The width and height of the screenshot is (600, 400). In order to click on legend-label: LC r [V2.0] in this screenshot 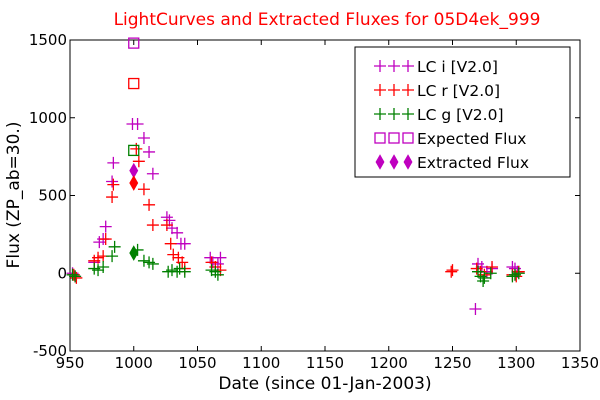, I will do `click(458, 91)`.